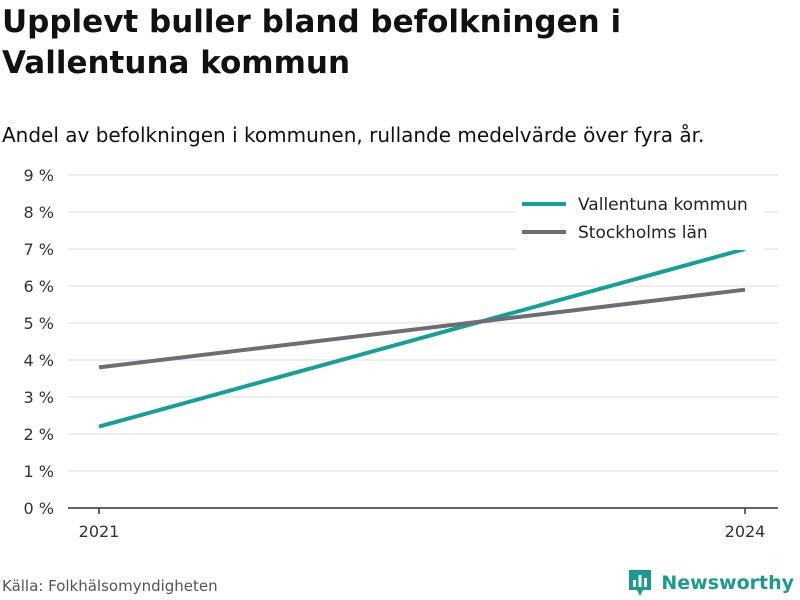 The height and width of the screenshot is (600, 800). Describe the element at coordinates (39, 175) in the screenshot. I see `y-tick-label: 9 %` at that location.